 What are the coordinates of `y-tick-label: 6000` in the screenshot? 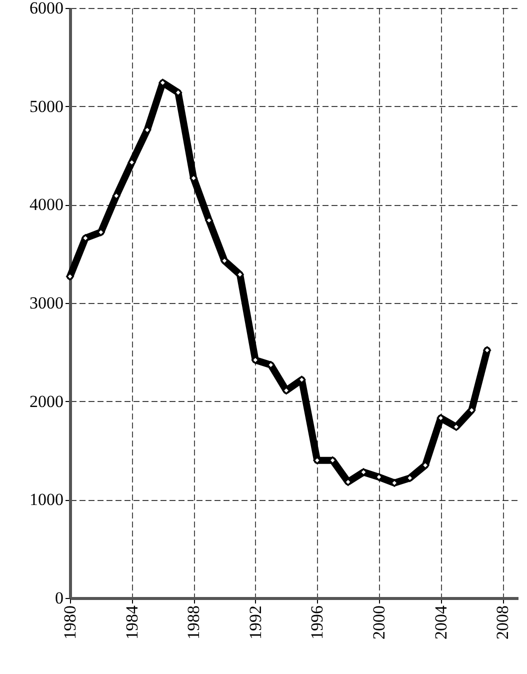 It's located at (47, 9).